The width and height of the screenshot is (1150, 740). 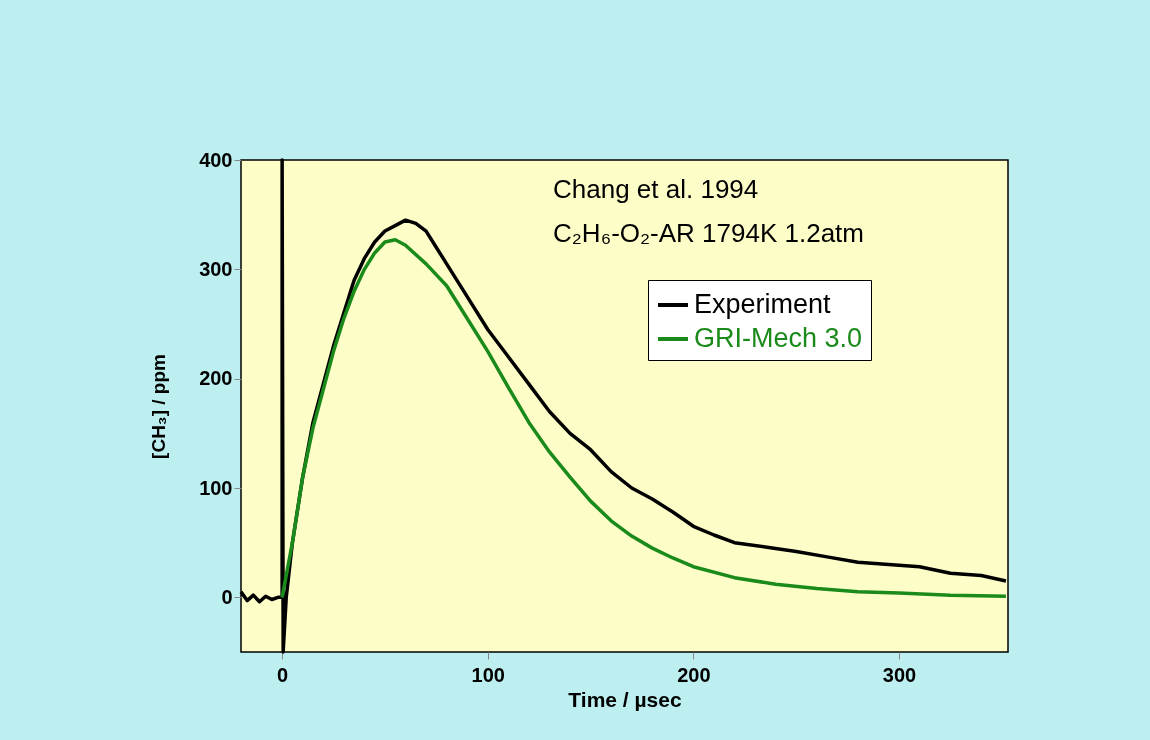 What do you see at coordinates (899, 674) in the screenshot?
I see `x-tick-label: 300` at bounding box center [899, 674].